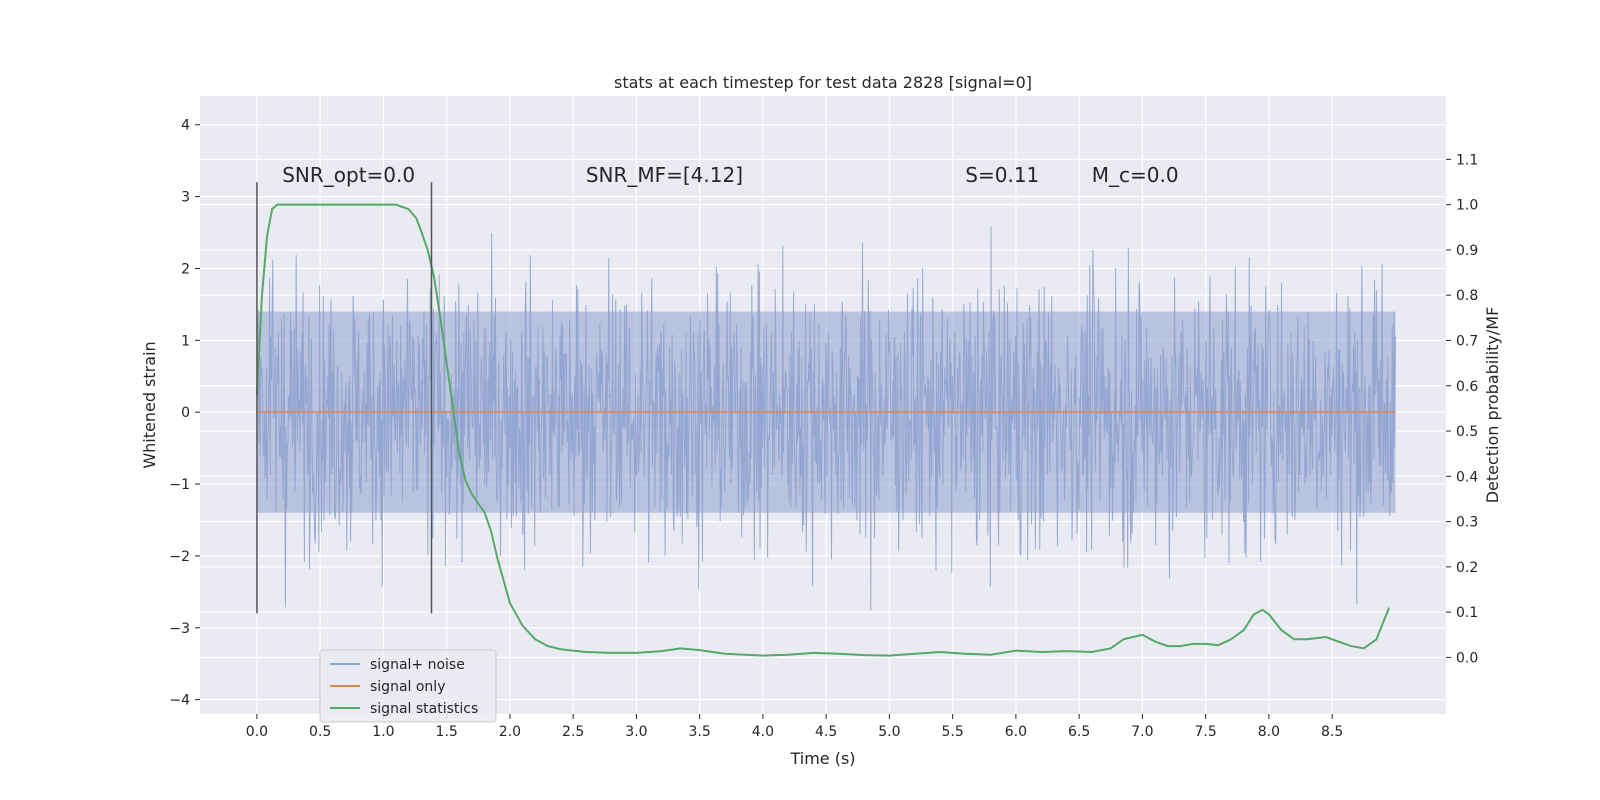 This screenshot has height=800, width=1600. I want to click on y-axis-label: Whitened strain, so click(149, 404).